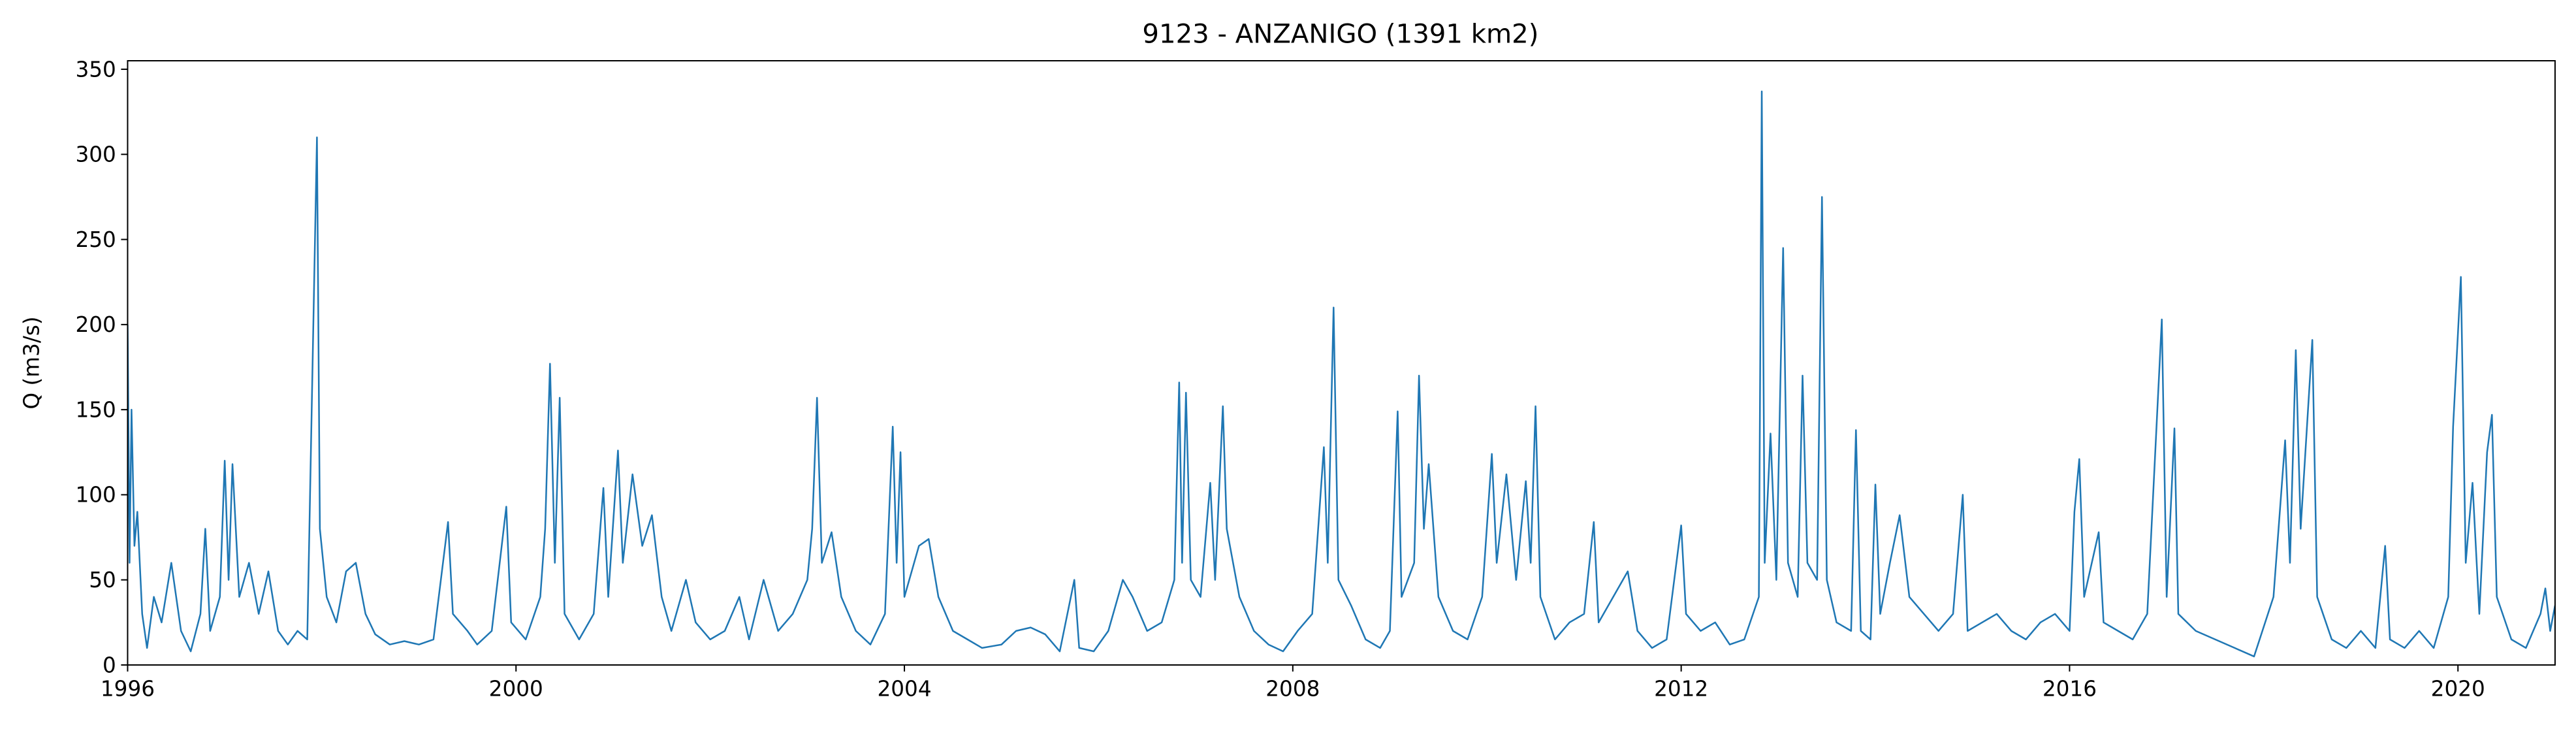 This screenshot has height=729, width=2576. Describe the element at coordinates (1293, 689) in the screenshot. I see `x-tick-label: 2008` at that location.